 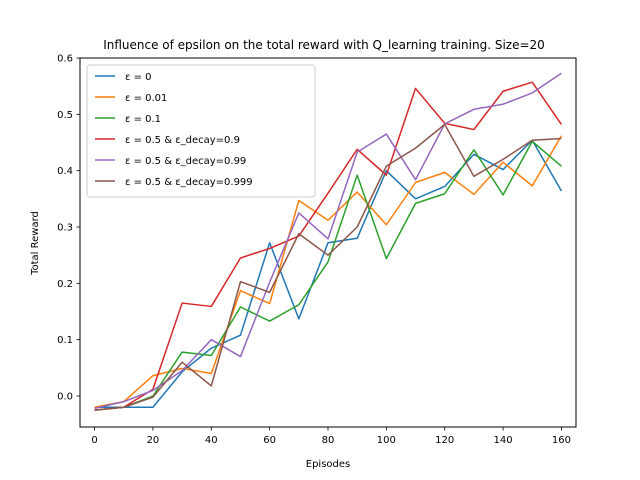 What do you see at coordinates (503, 440) in the screenshot?
I see `x-tick-label: 140` at bounding box center [503, 440].